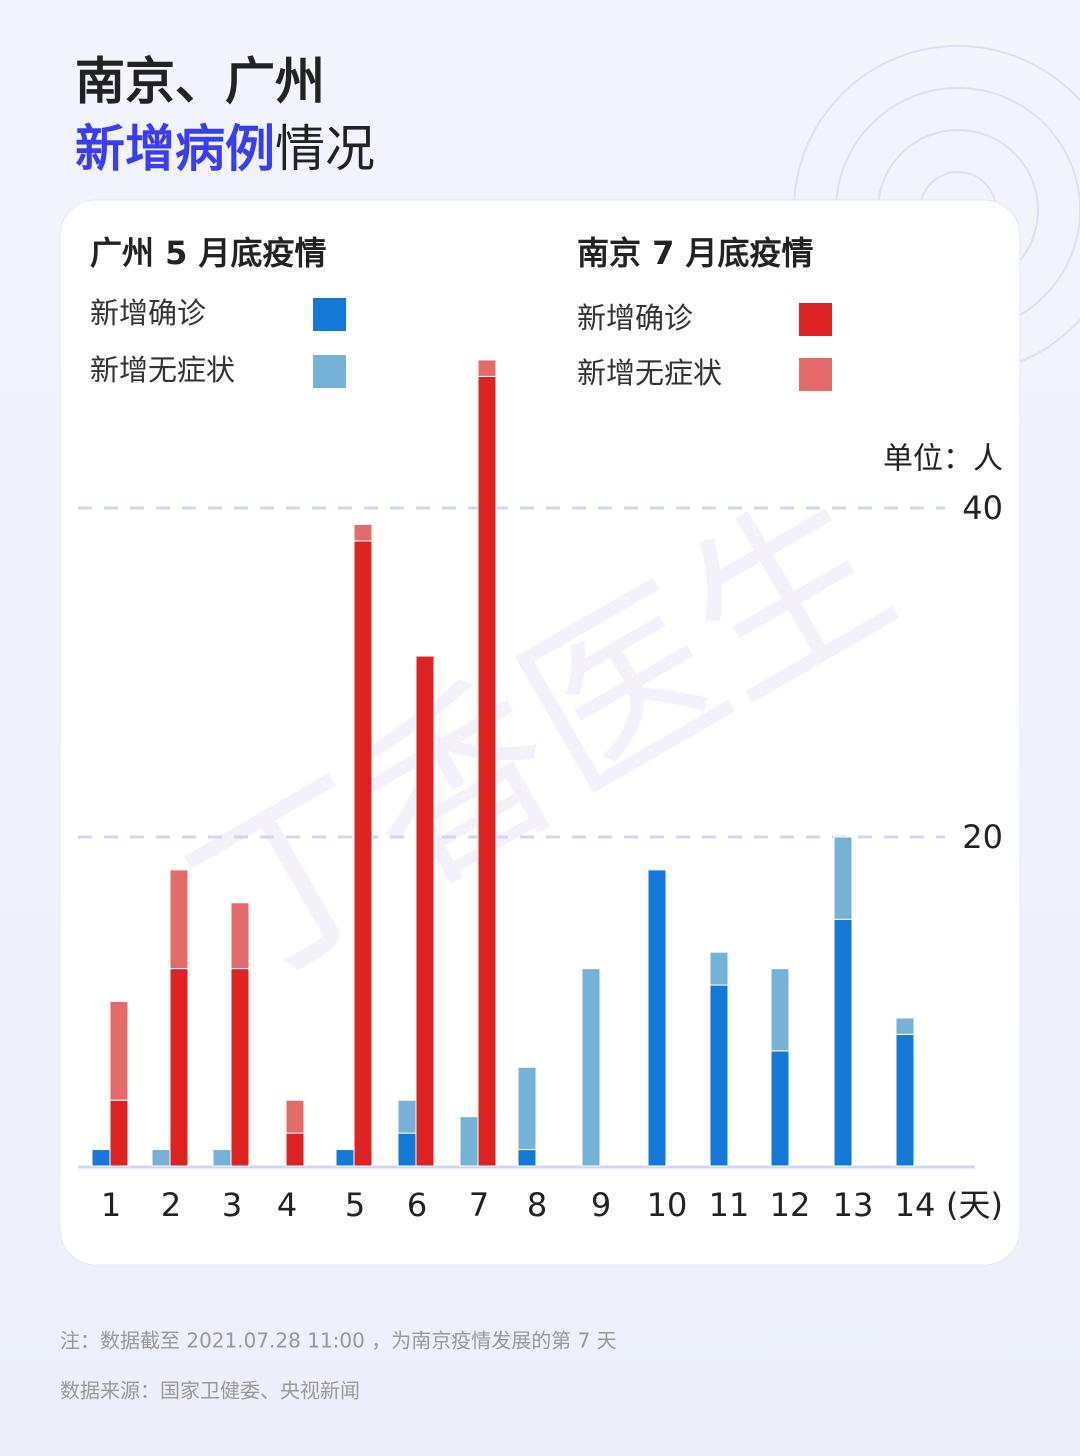 The width and height of the screenshot is (1080, 1456). Describe the element at coordinates (982, 837) in the screenshot. I see `y-tick-label: 20` at that location.